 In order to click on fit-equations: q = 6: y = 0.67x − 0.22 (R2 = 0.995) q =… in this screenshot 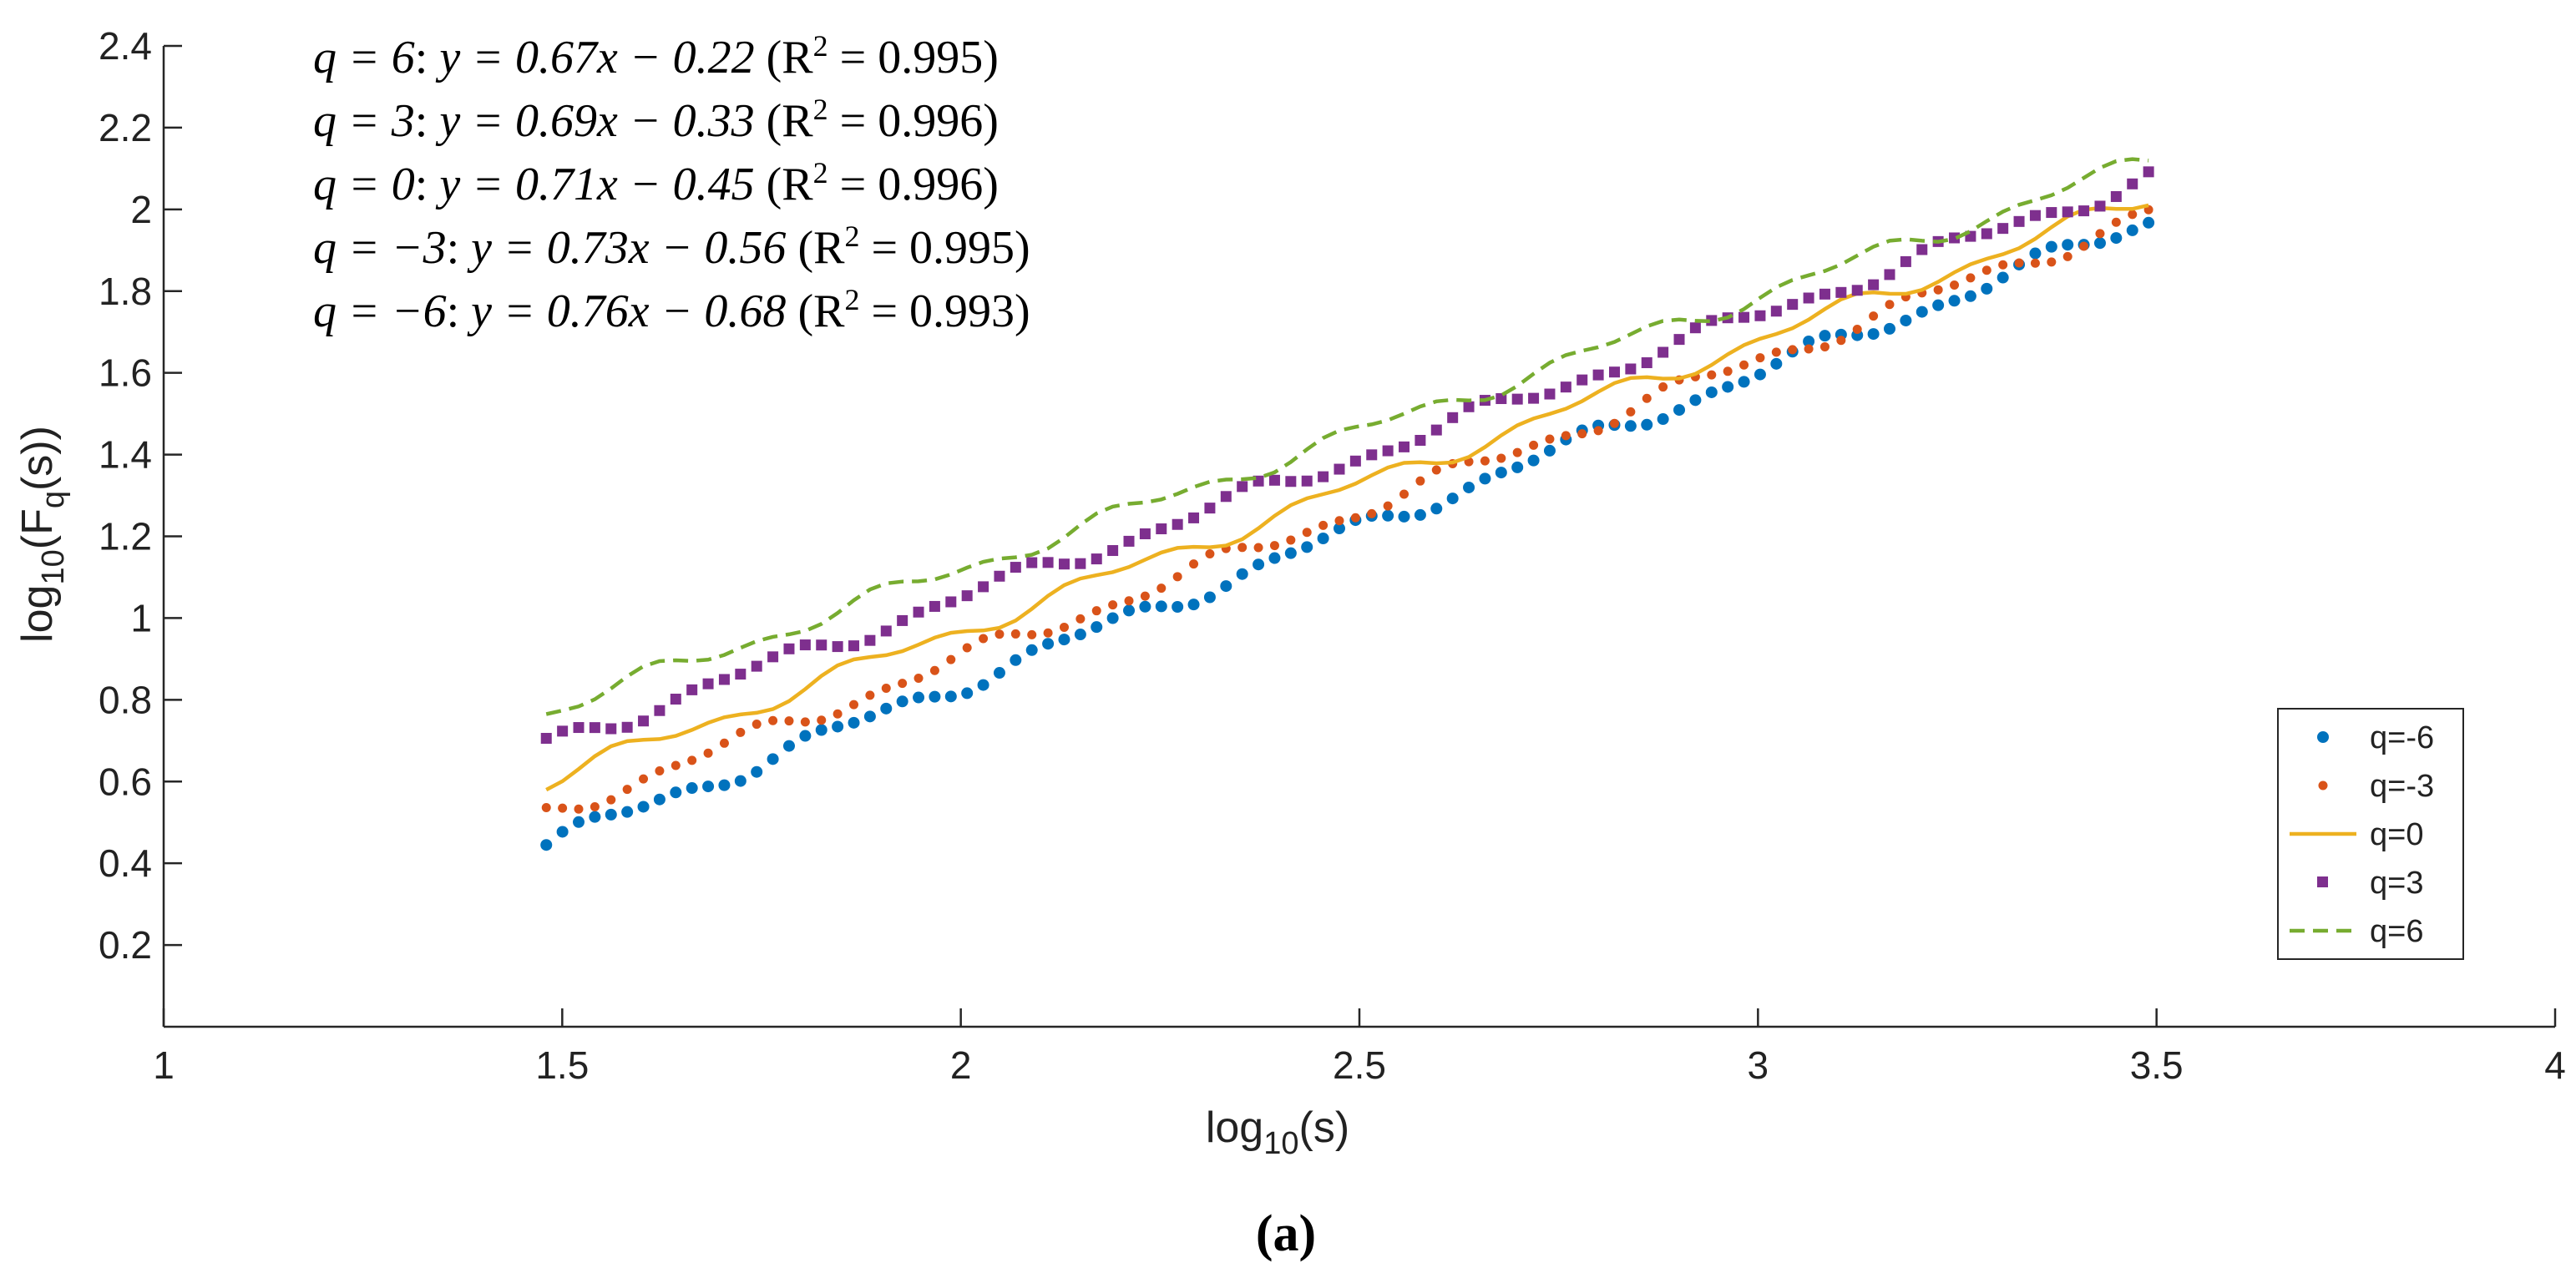, I will do `click(671, 183)`.